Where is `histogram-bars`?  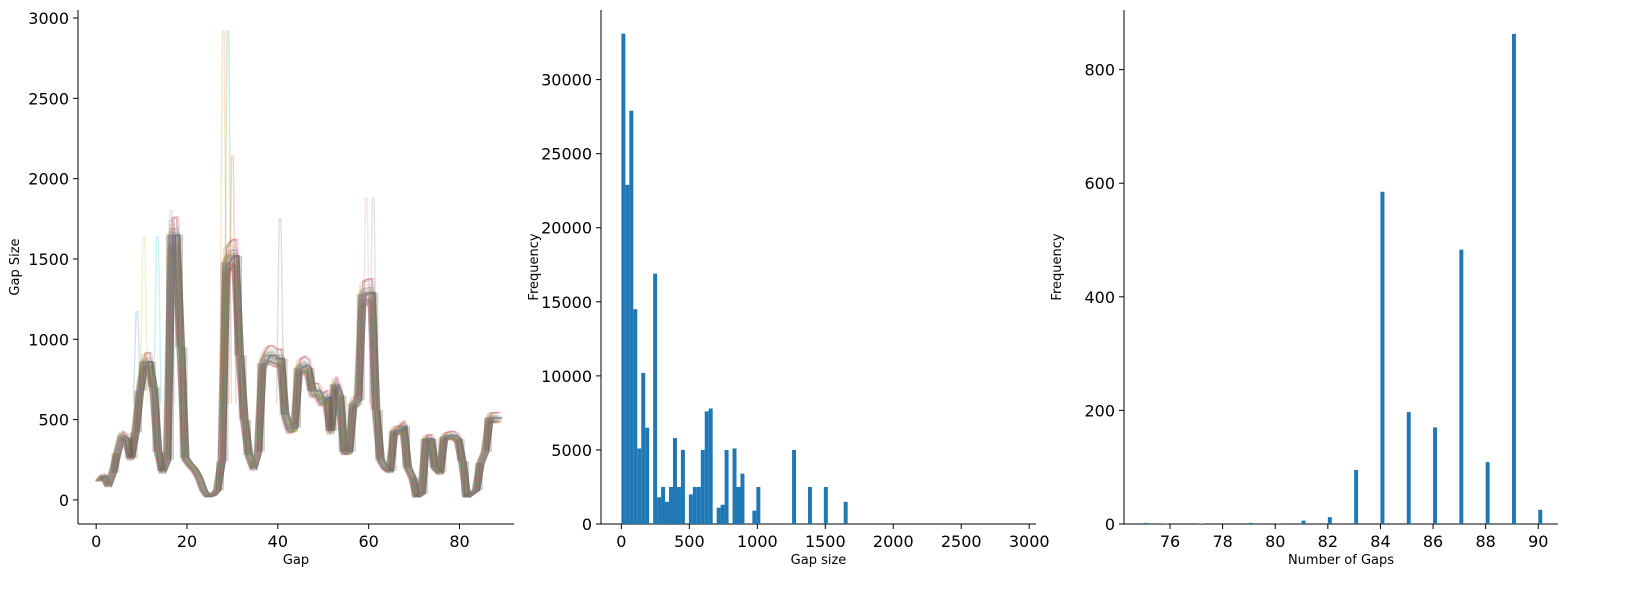 histogram-bars is located at coordinates (734, 279).